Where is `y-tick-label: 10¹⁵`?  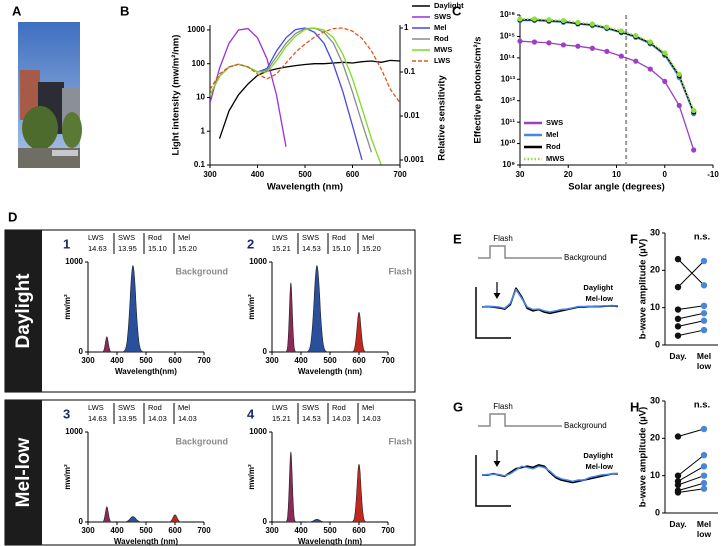
y-tick-label: 10¹⁵ is located at coordinates (508, 36).